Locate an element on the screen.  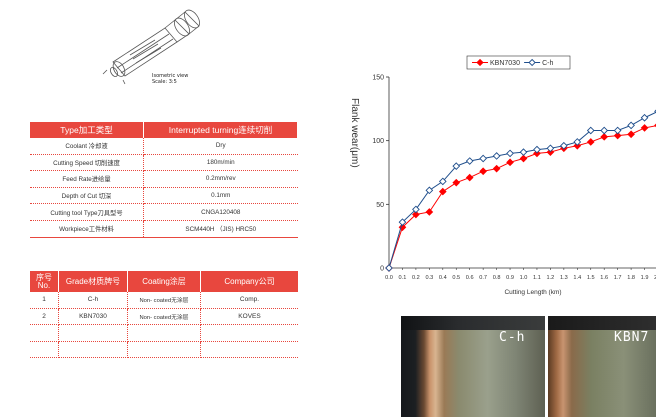
x-tick-label: 0.3 is located at coordinates (429, 278).